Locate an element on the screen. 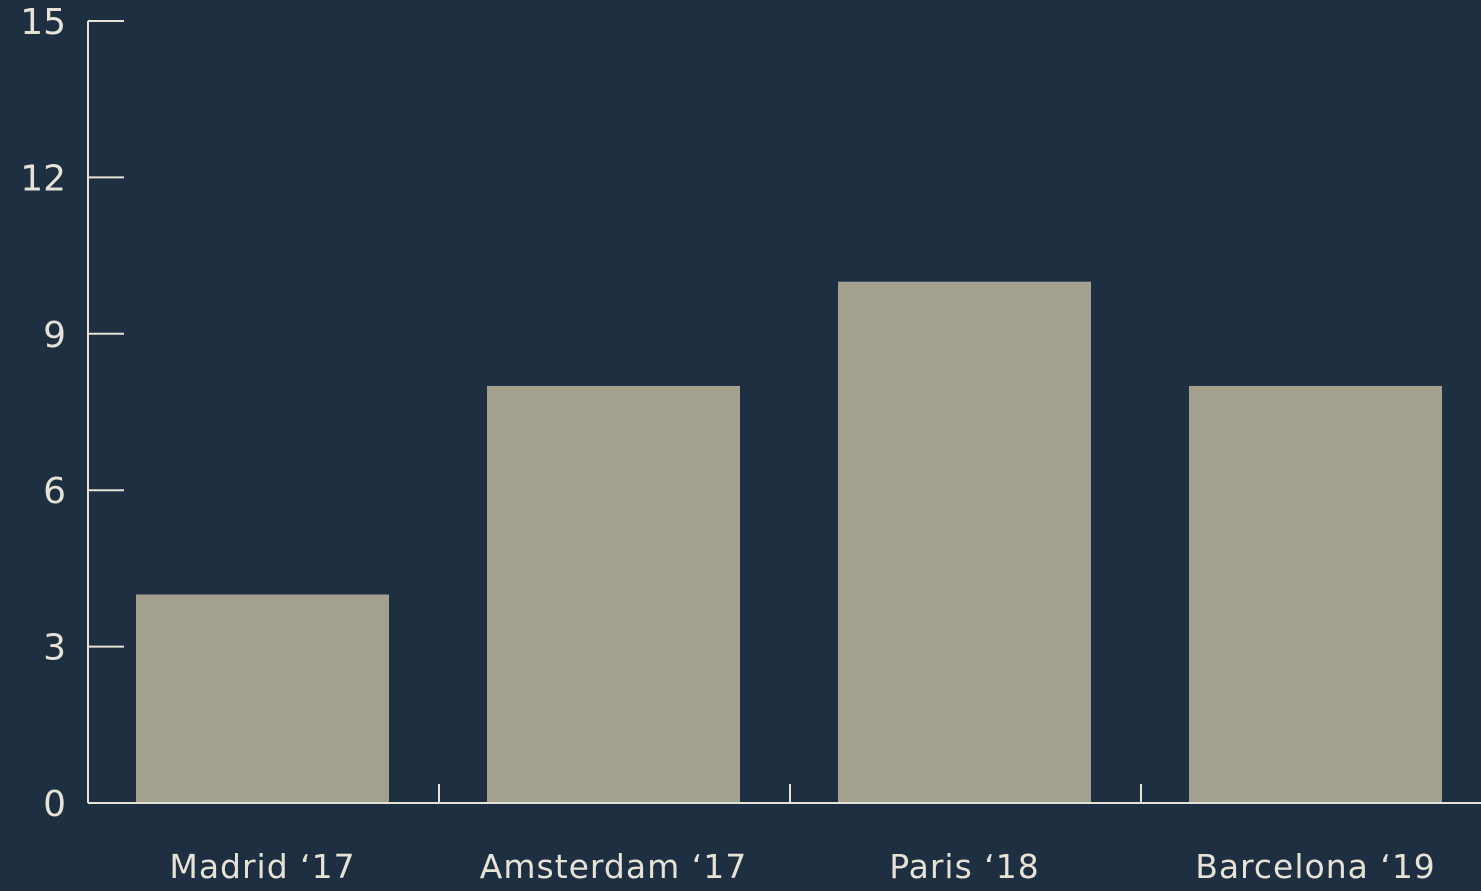  x-category-label: Amsterdam ‘17 is located at coordinates (613, 866).